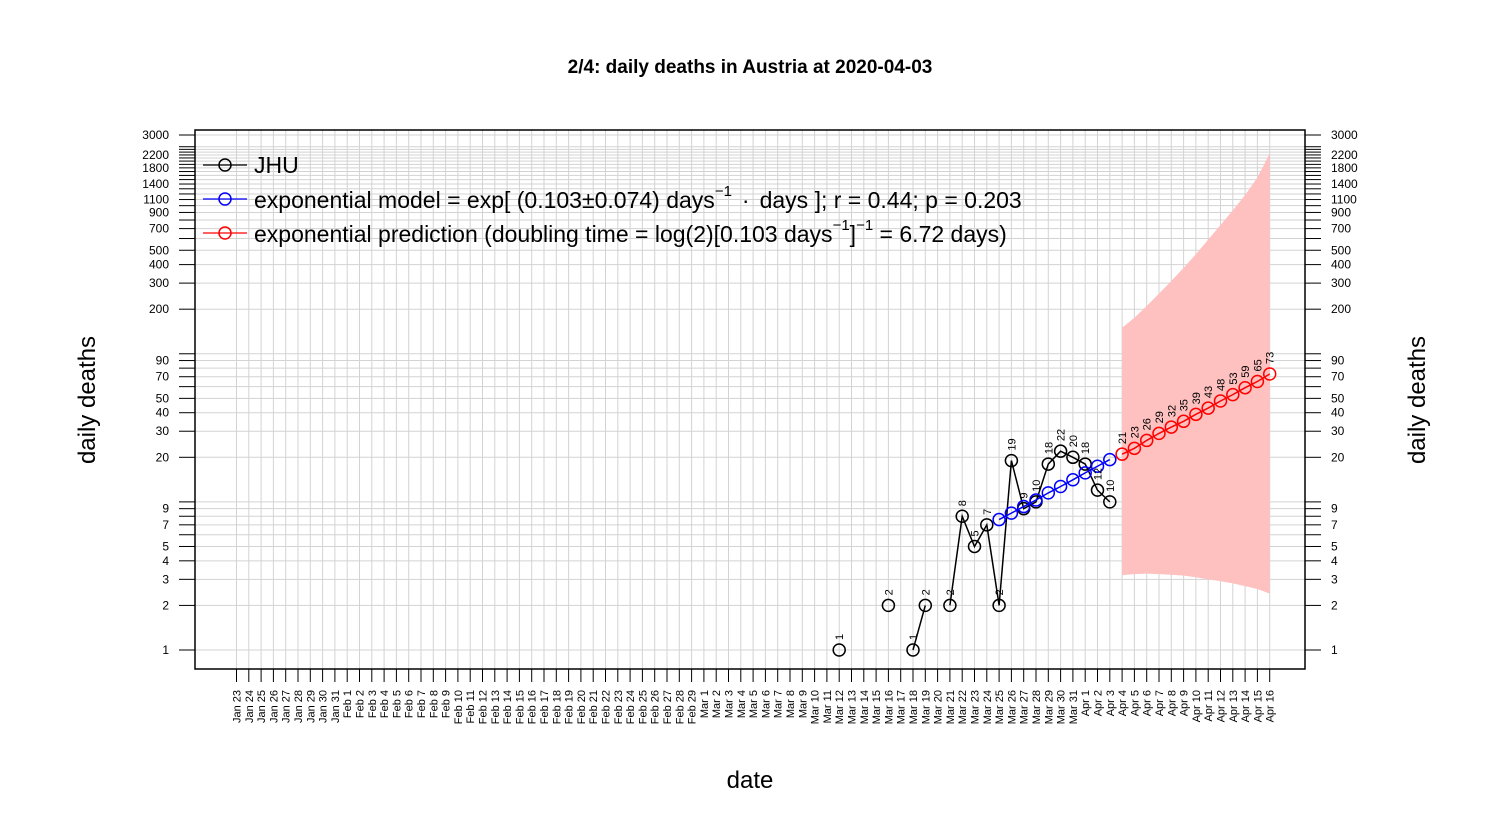 Image resolution: width=1500 pixels, height=833 pixels. Describe the element at coordinates (1135, 703) in the screenshot. I see `x-tick-label: Apr 5` at that location.